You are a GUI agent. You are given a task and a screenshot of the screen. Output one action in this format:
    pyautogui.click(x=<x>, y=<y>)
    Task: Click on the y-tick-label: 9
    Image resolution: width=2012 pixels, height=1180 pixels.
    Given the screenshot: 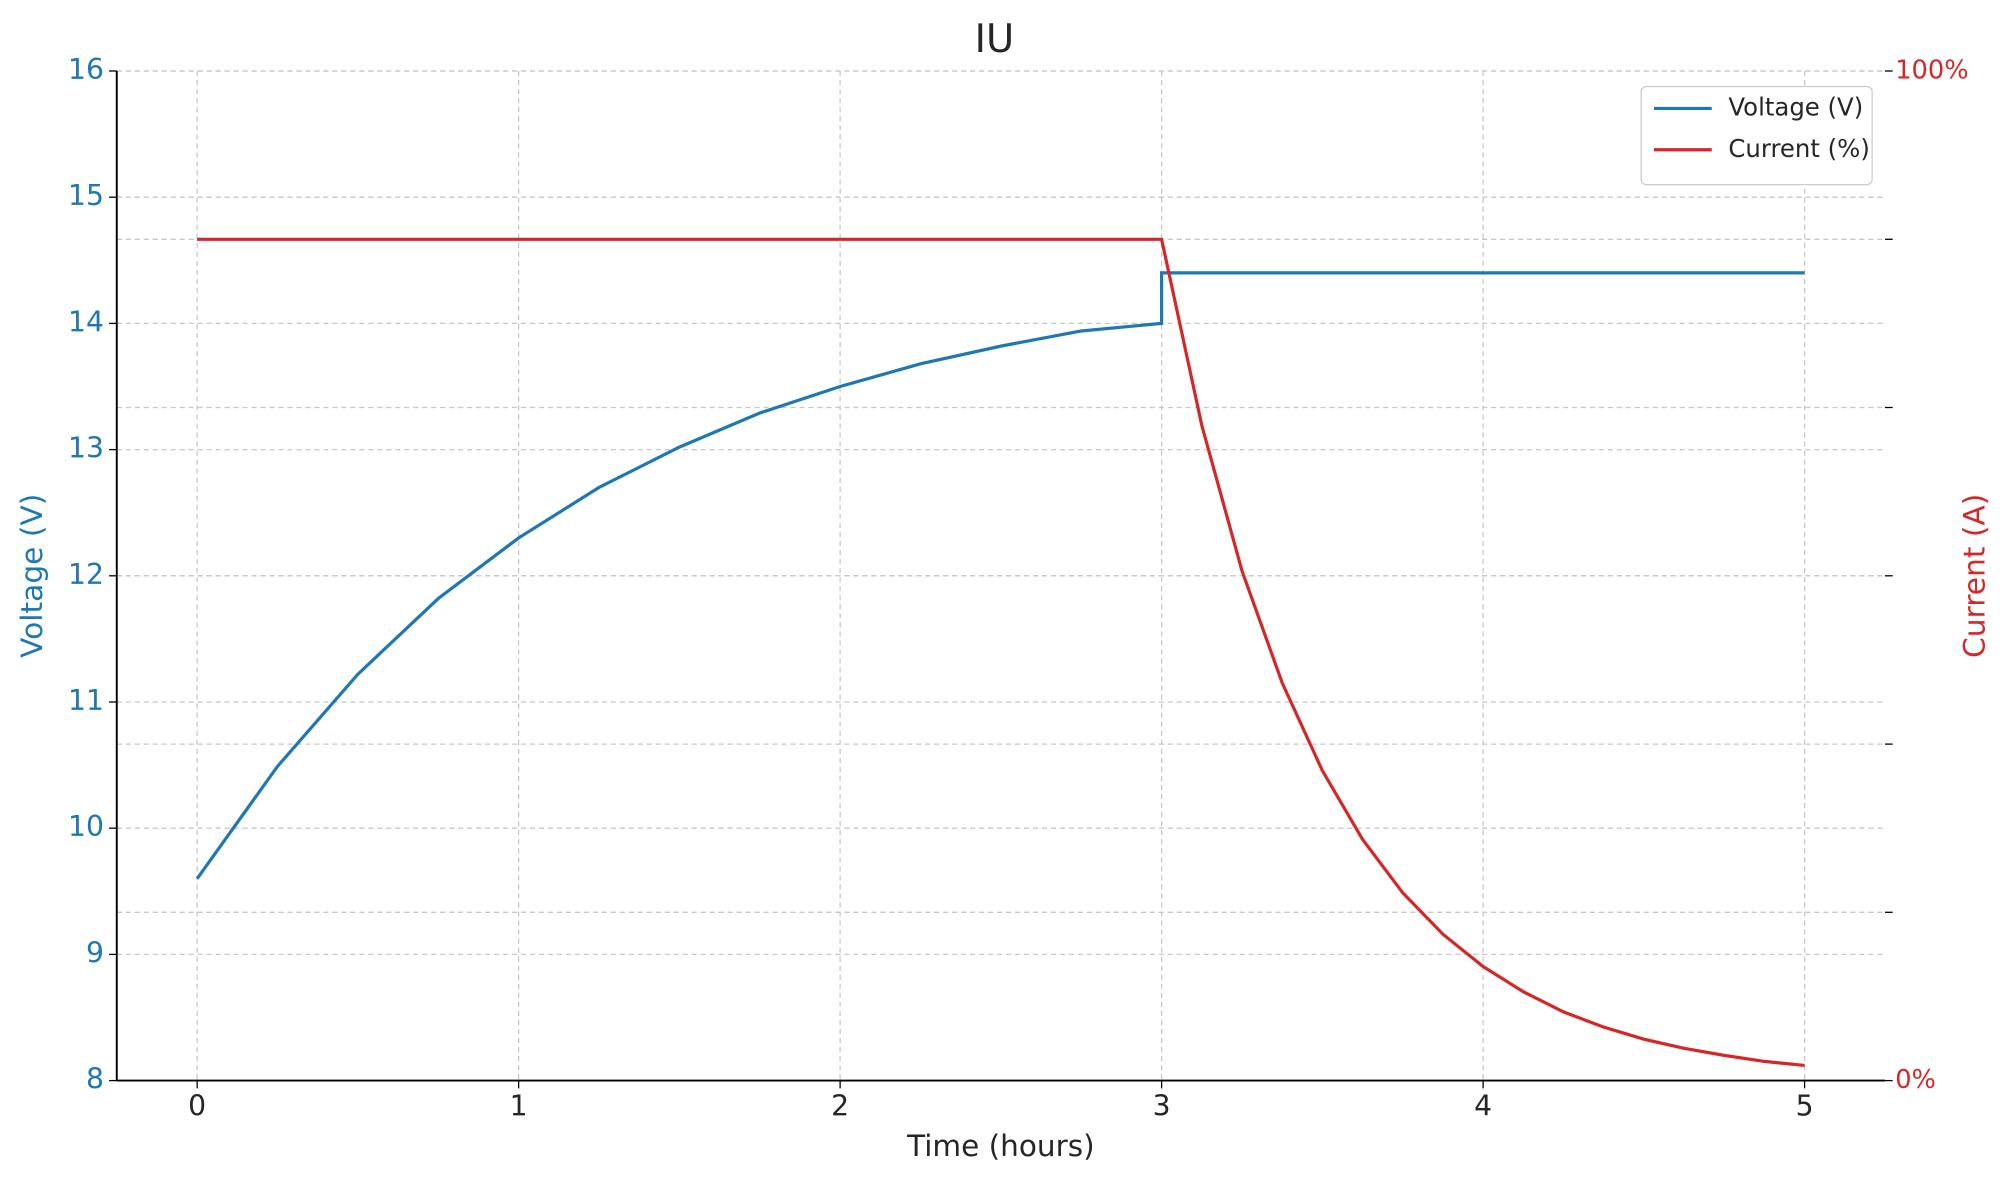 What is the action you would take?
    pyautogui.click(x=95, y=952)
    